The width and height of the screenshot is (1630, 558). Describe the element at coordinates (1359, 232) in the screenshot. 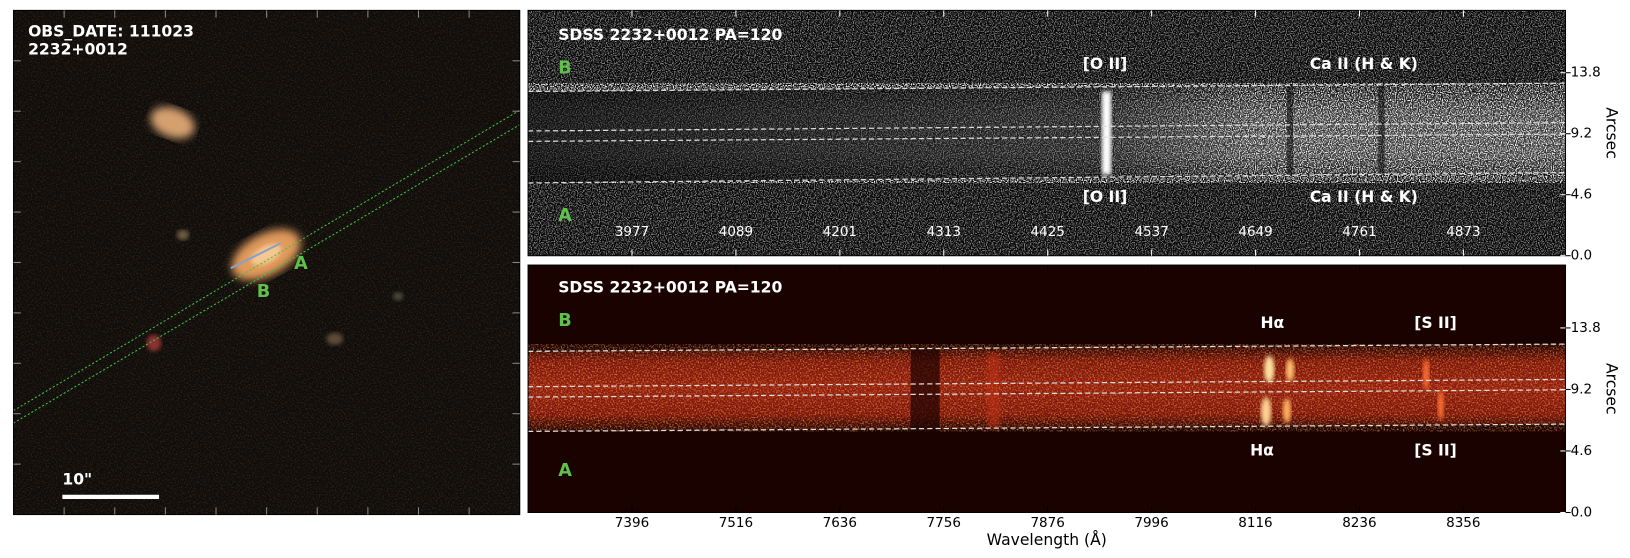

I see `x-tick-label: 4761` at that location.